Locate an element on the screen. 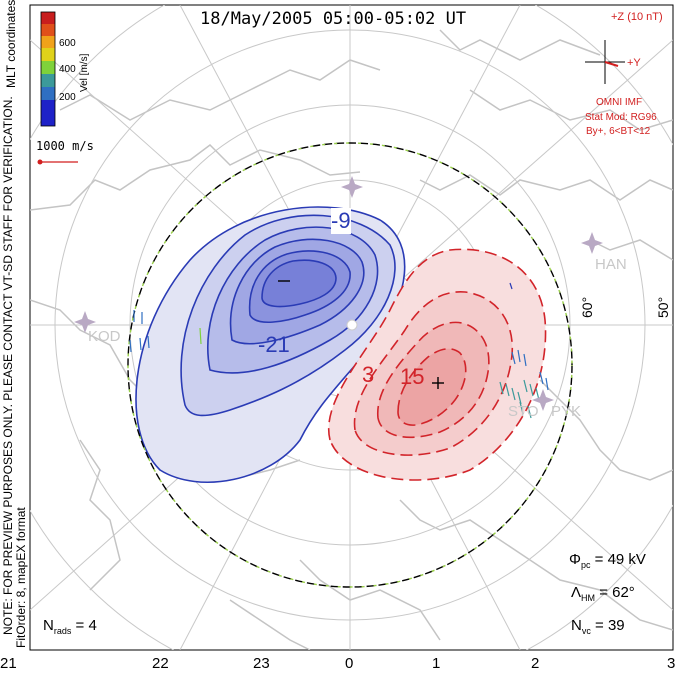 The width and height of the screenshot is (680, 674). imf-source: OMNI IMF is located at coordinates (619, 102).